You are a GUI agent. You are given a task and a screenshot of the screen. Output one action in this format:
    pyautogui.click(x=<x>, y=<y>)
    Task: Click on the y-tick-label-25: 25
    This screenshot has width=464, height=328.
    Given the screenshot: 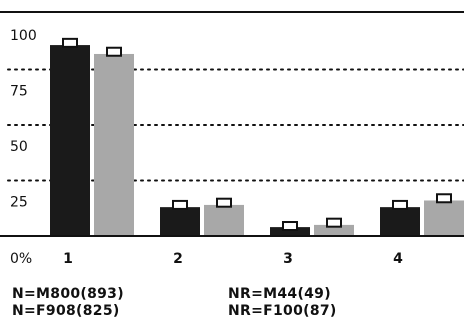 What is the action you would take?
    pyautogui.click(x=19, y=203)
    